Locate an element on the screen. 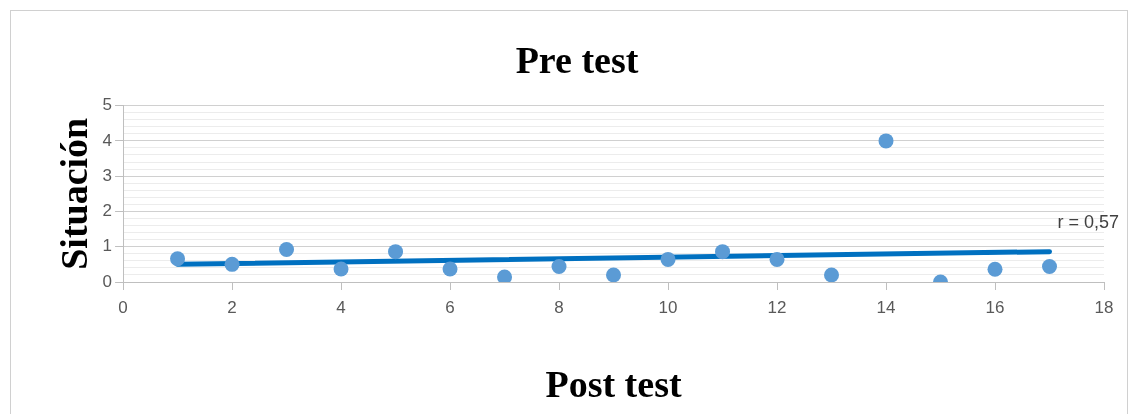  y-axis-title: Situación is located at coordinates (73, 193).